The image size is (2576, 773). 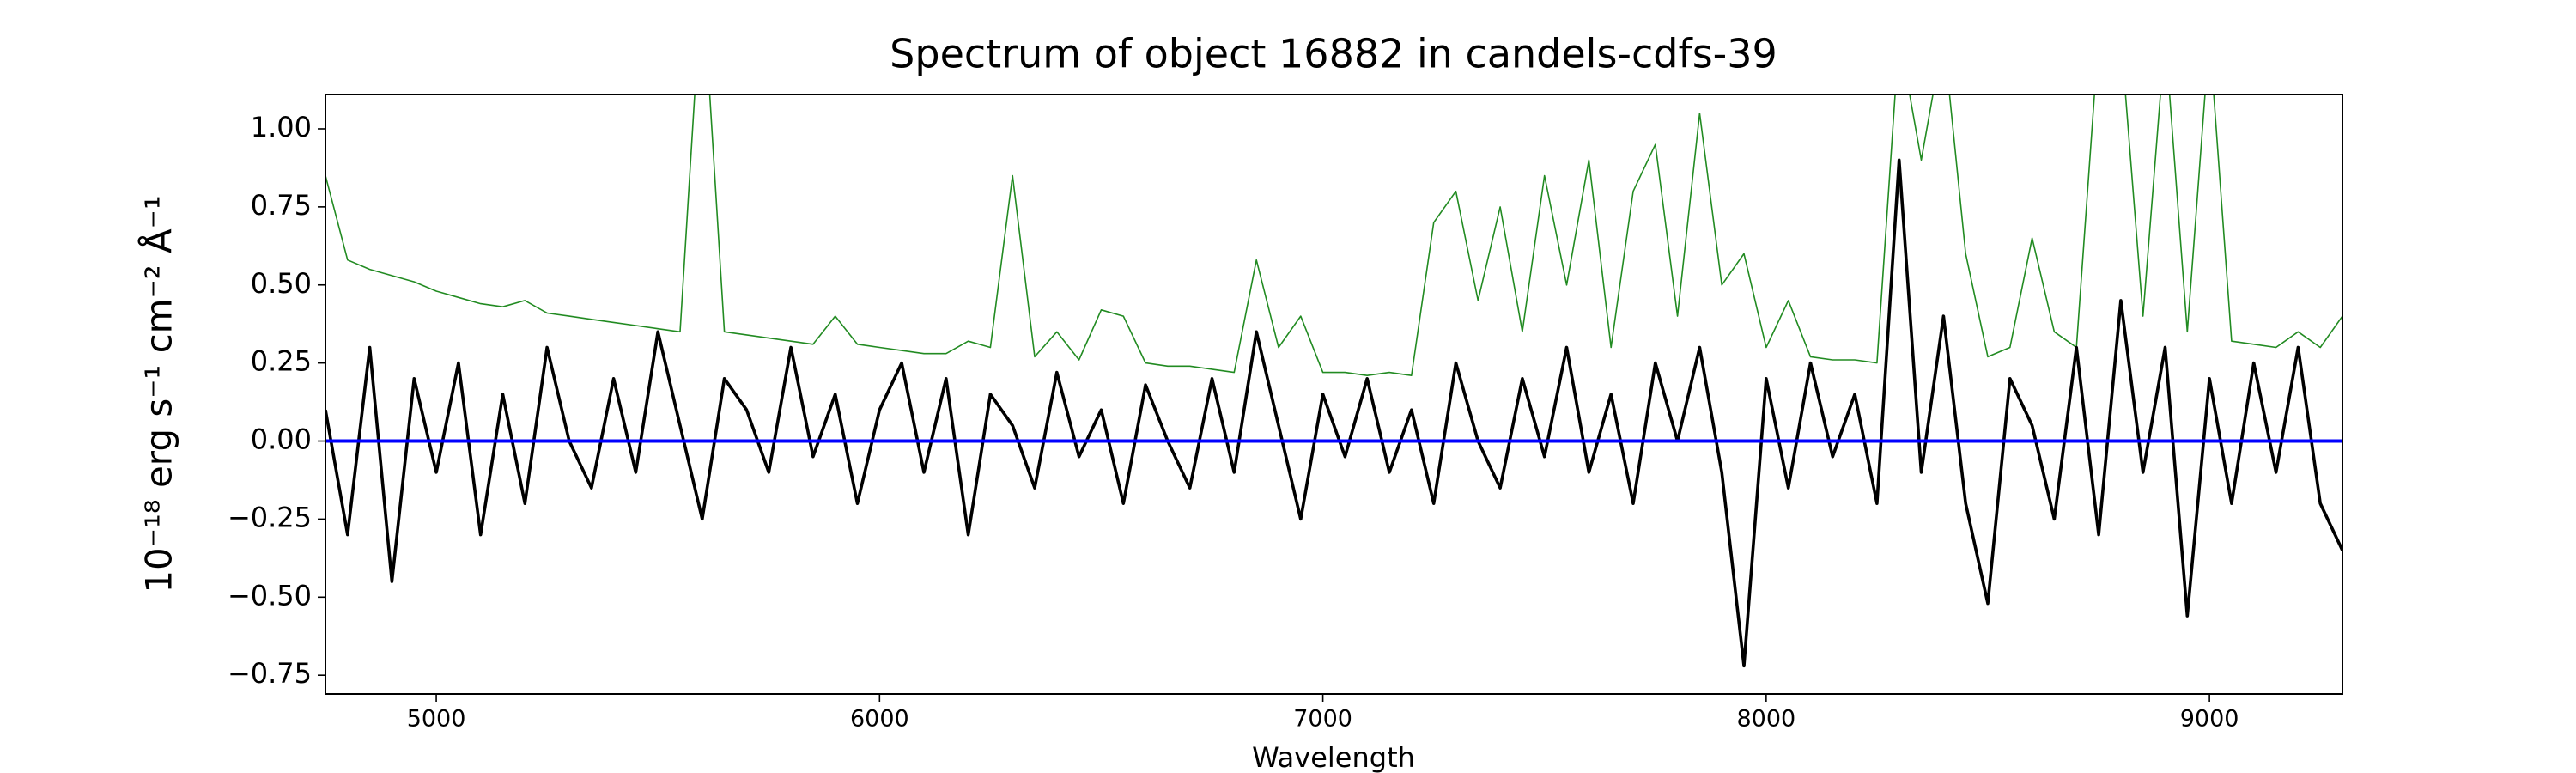 What do you see at coordinates (879, 719) in the screenshot?
I see `x-tick-label: 6000` at bounding box center [879, 719].